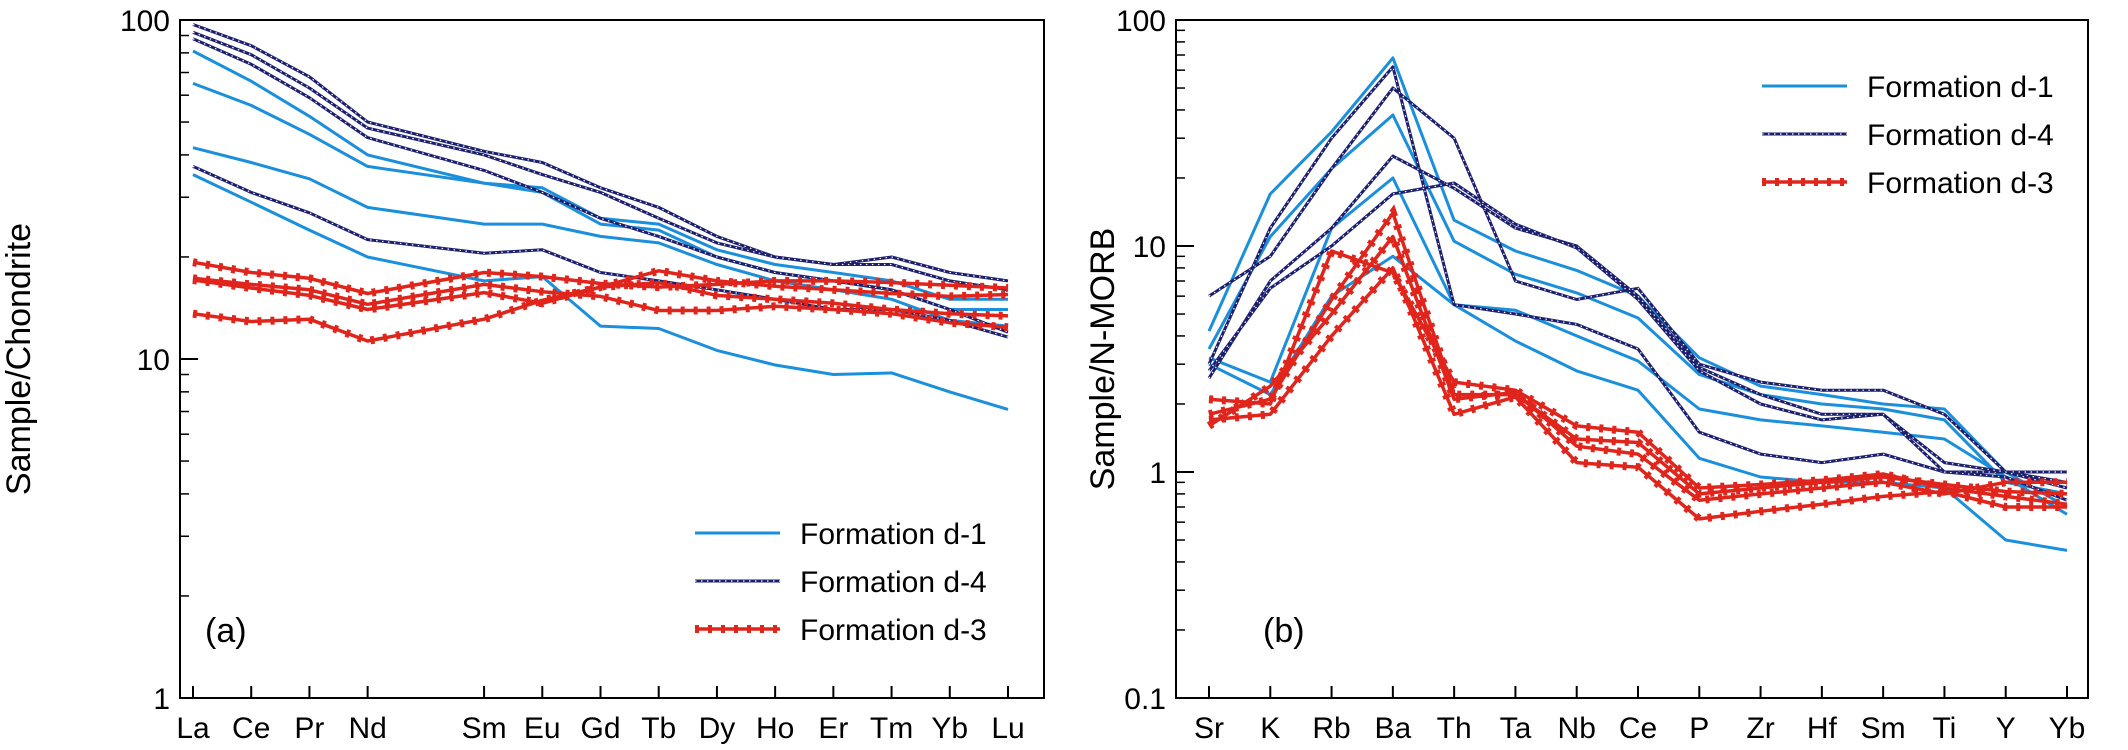  Describe the element at coordinates (1103, 359) in the screenshot. I see `panel-b-ylabel: Sample/N-MORB` at that location.